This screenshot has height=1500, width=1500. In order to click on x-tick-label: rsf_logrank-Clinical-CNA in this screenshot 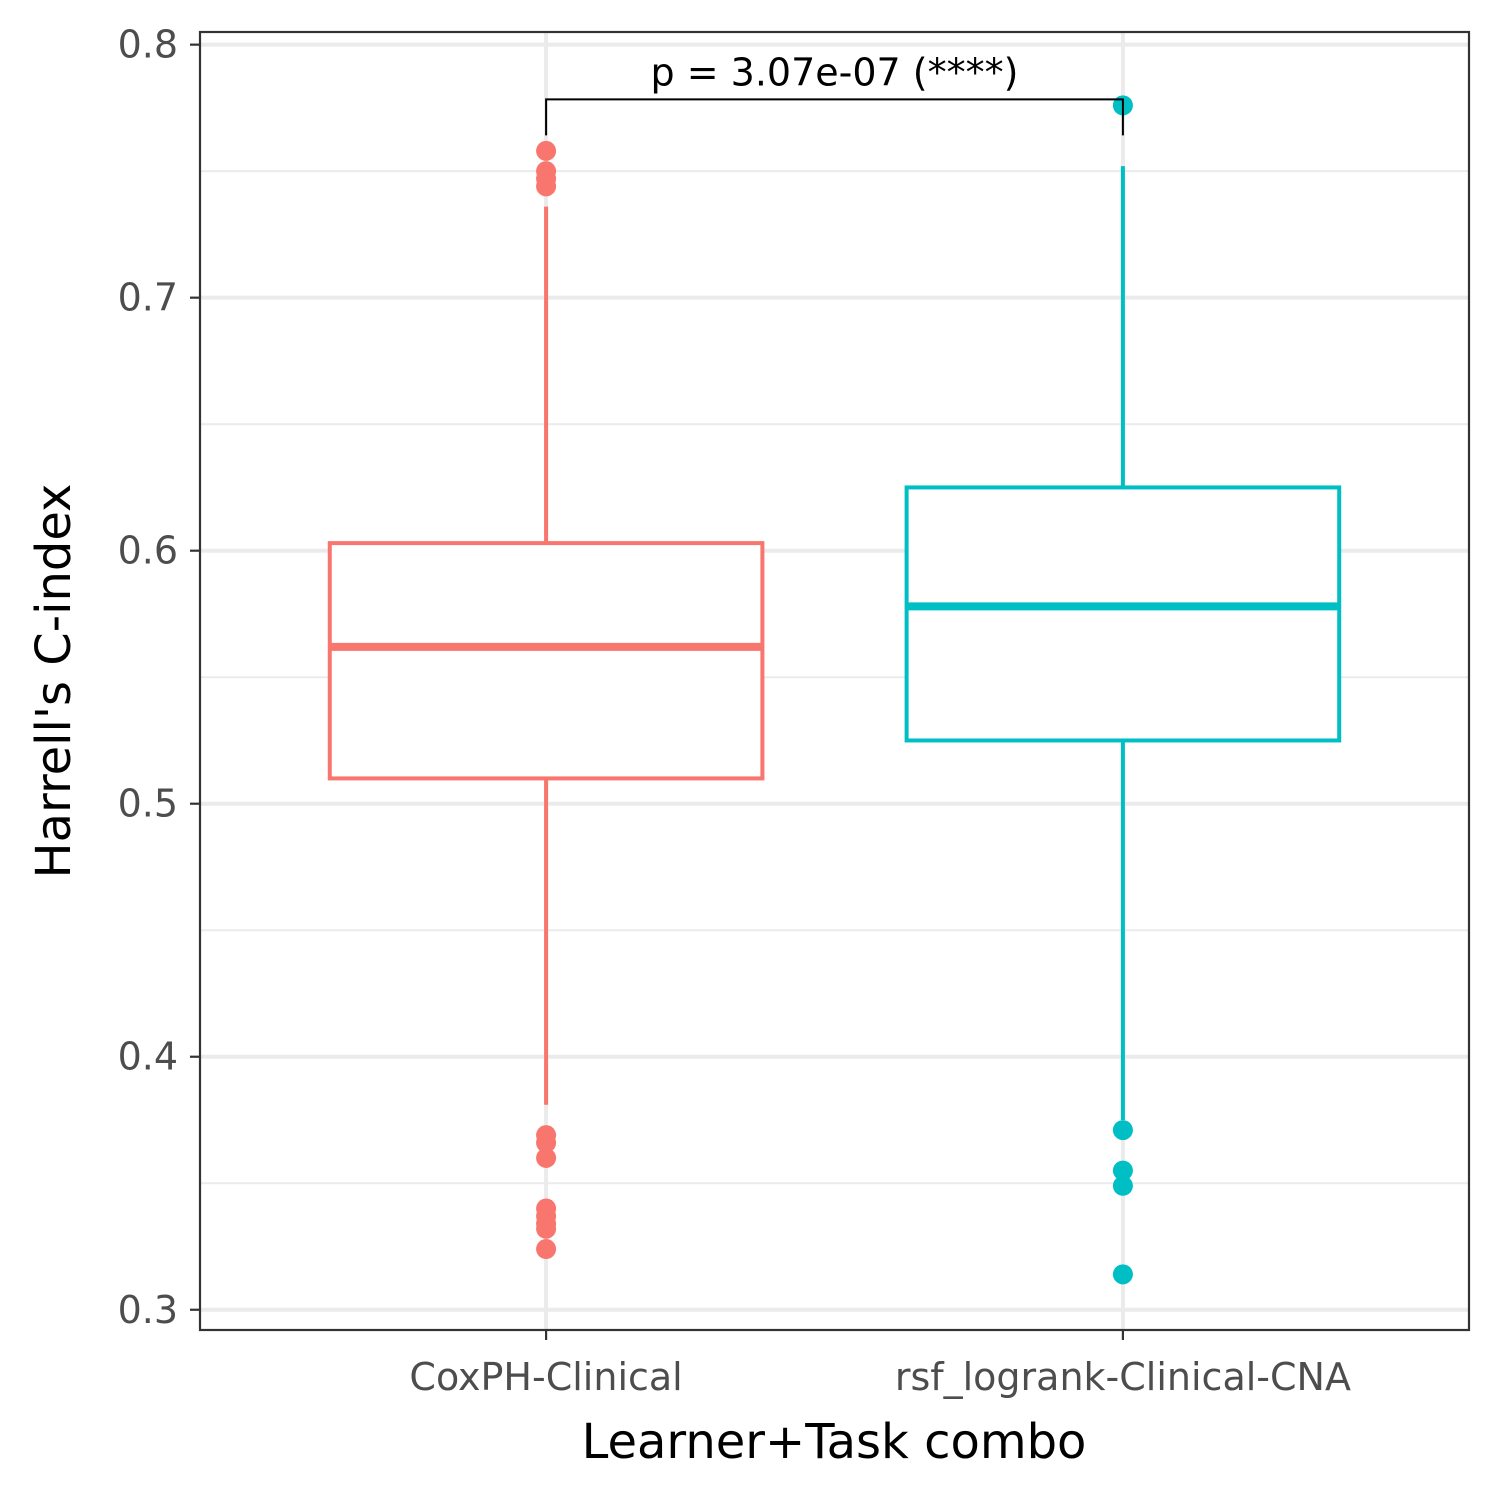, I will do `click(1123, 1377)`.